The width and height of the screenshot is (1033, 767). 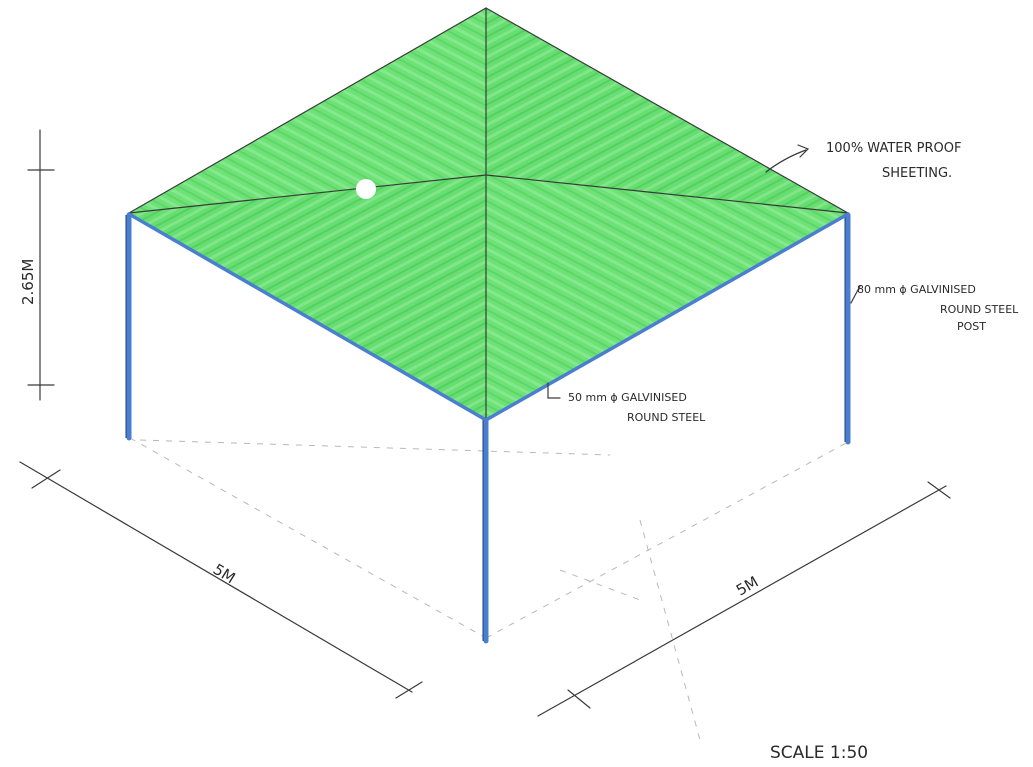 I want to click on height-label: 2.65M, so click(x=28, y=282).